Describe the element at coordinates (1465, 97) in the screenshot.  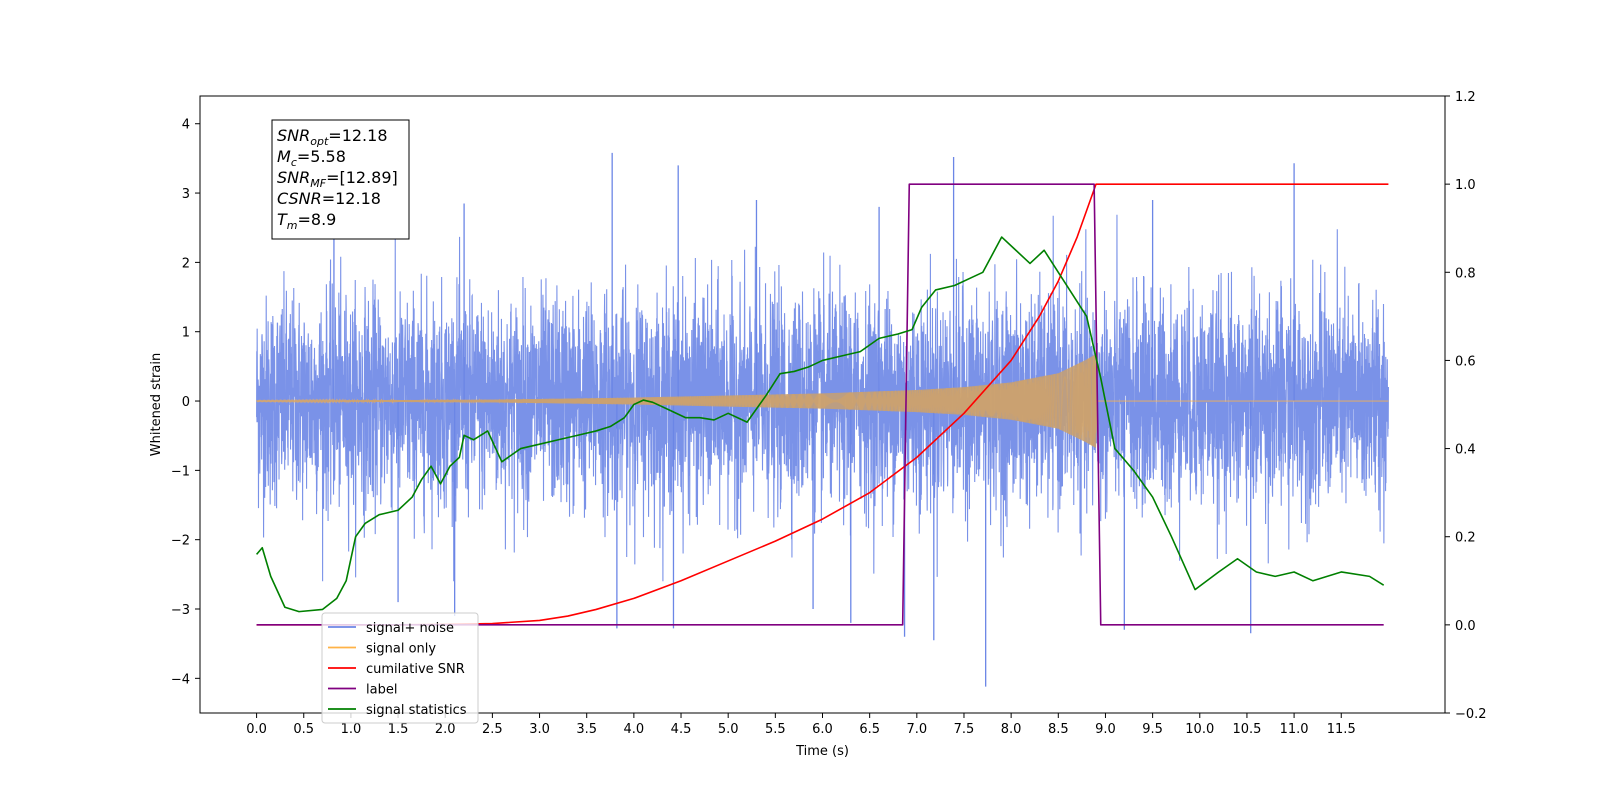
I see `y-right-tick-label: 1.2` at that location.